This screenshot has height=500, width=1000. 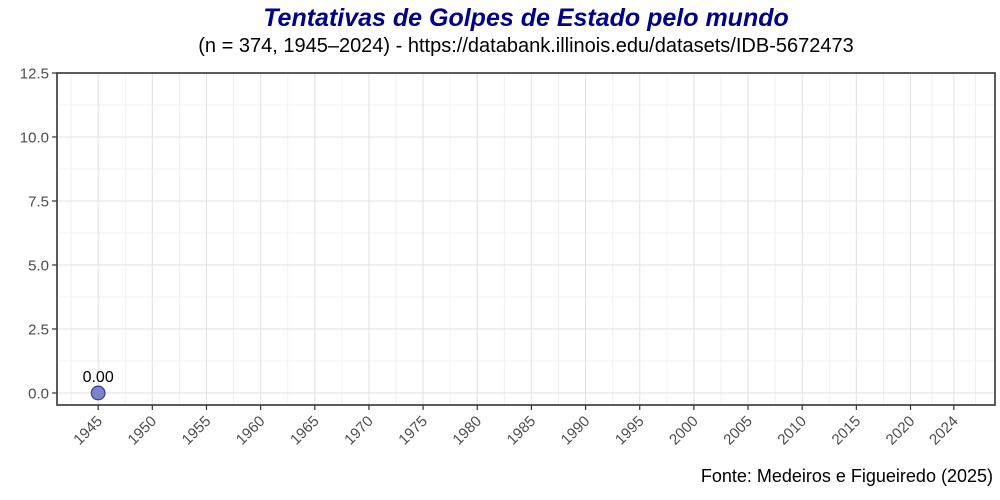 I want to click on y-tick-label: 12.5, so click(x=34, y=74).